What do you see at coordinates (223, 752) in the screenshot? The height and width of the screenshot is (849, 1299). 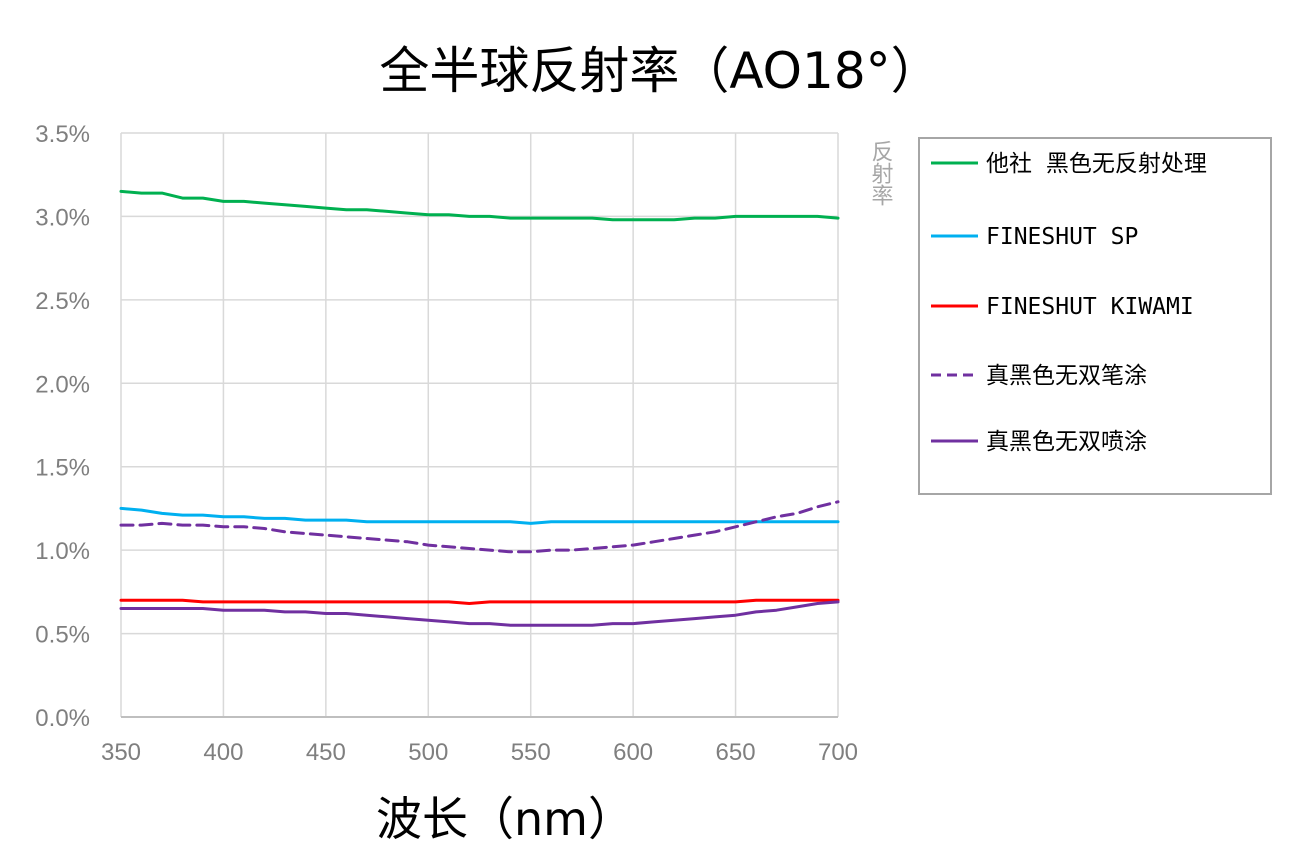 I see `x-tick-label: 400` at bounding box center [223, 752].